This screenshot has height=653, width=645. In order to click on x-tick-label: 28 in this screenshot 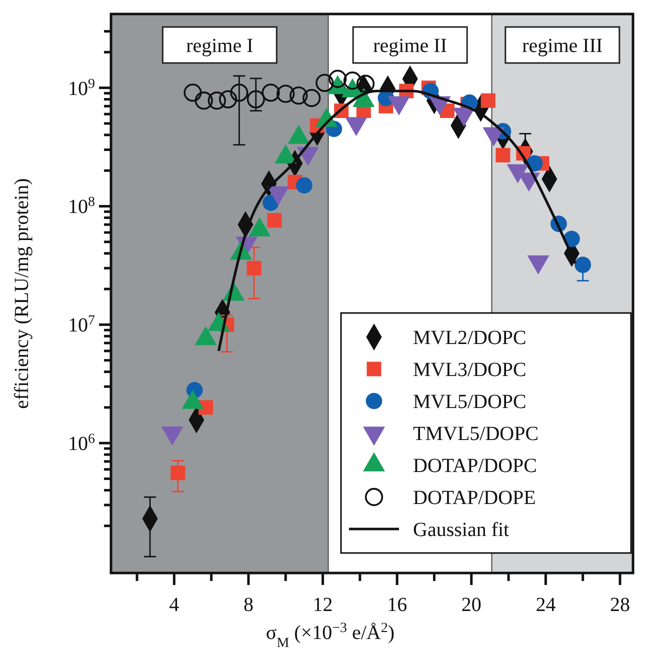, I will do `click(620, 605)`.